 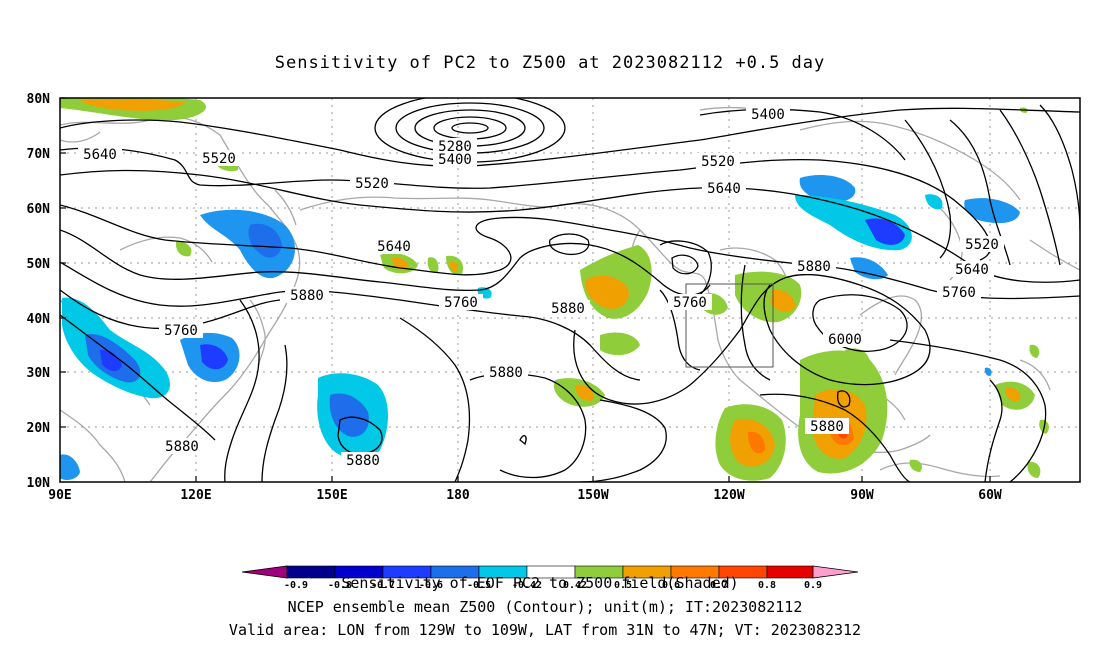 What do you see at coordinates (527, 585) in the screenshot?
I see `colorbar-tick-label: -0.42` at bounding box center [527, 585].